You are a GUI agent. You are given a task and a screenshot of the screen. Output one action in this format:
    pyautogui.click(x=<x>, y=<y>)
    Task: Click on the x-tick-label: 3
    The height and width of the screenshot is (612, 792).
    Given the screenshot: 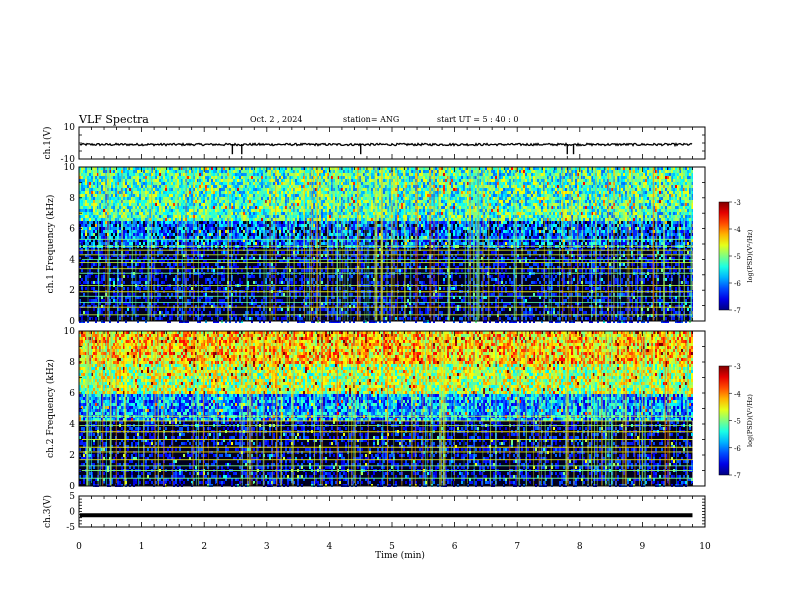 What is the action you would take?
    pyautogui.click(x=267, y=547)
    